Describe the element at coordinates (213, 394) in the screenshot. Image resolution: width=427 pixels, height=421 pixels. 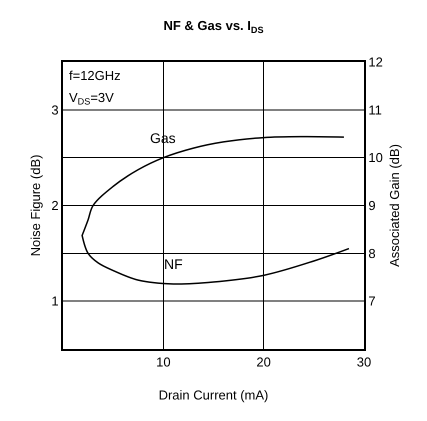
I see `x-axis-title: Drain Current (mA)` at that location.